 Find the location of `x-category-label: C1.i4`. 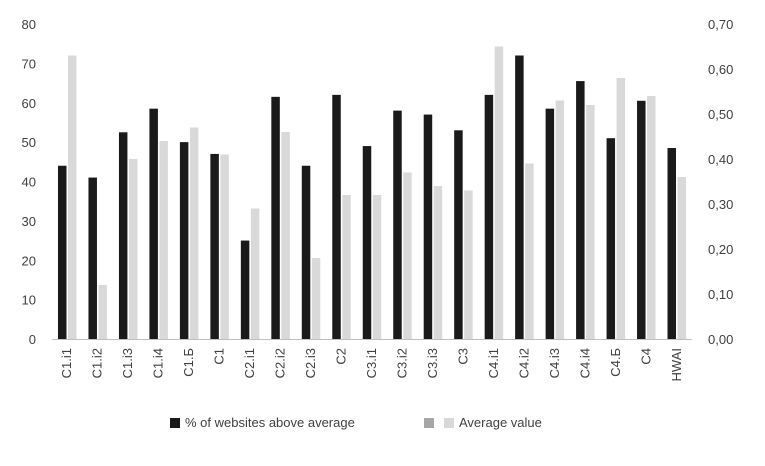

x-category-label: C1.i4 is located at coordinates (158, 363).